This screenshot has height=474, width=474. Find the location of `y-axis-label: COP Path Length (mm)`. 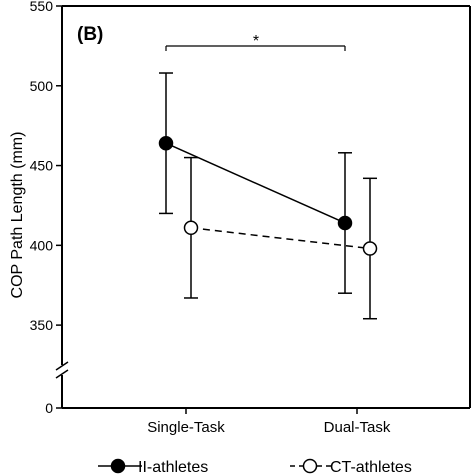

y-axis-label: COP Path Length (mm) is located at coordinates (17, 215).